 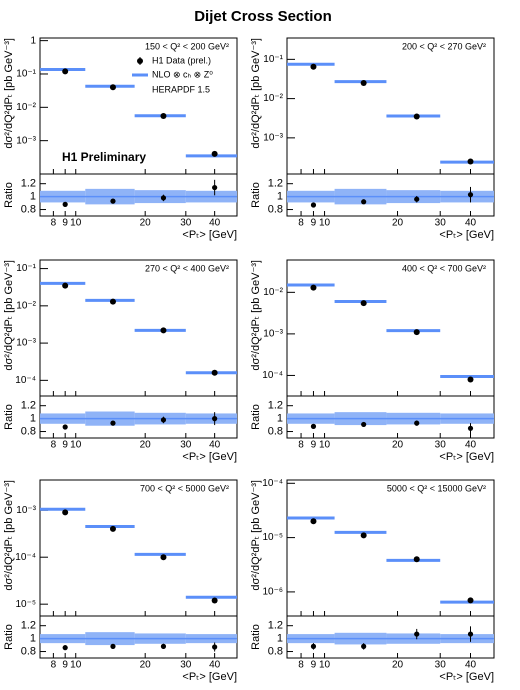 What do you see at coordinates (444, 46) in the screenshot?
I see `q2-label: 200 < Q² < 270 GeV²` at bounding box center [444, 46].